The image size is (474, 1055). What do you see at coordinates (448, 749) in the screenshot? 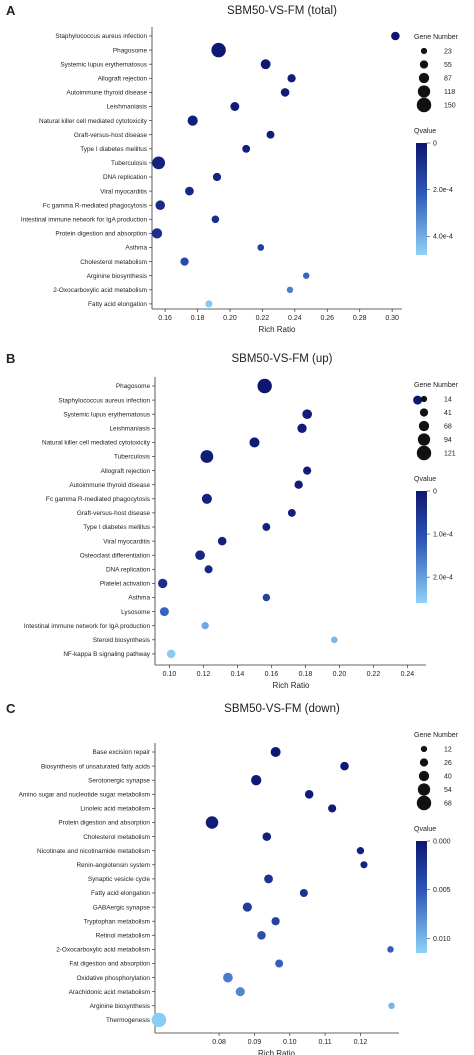
I see `size-legend-label: 12` at bounding box center [448, 749].